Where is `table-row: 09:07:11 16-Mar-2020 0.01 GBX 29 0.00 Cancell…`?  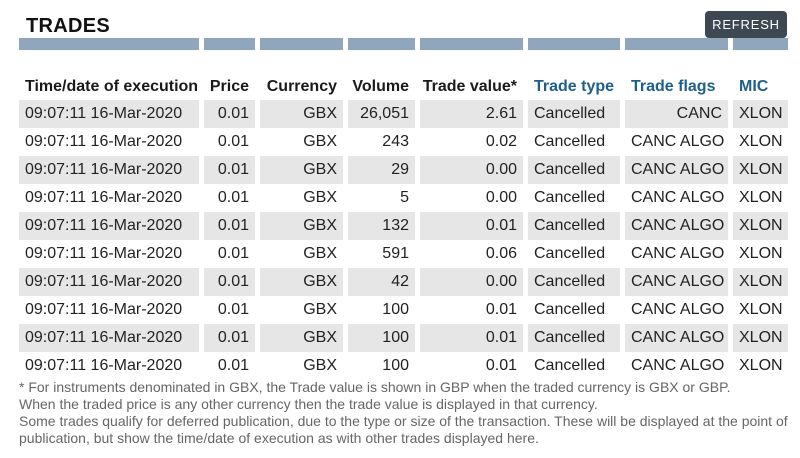 table-row: 09:07:11 16-Mar-2020 0.01 GBX 29 0.00 Cancell… is located at coordinates (403, 170).